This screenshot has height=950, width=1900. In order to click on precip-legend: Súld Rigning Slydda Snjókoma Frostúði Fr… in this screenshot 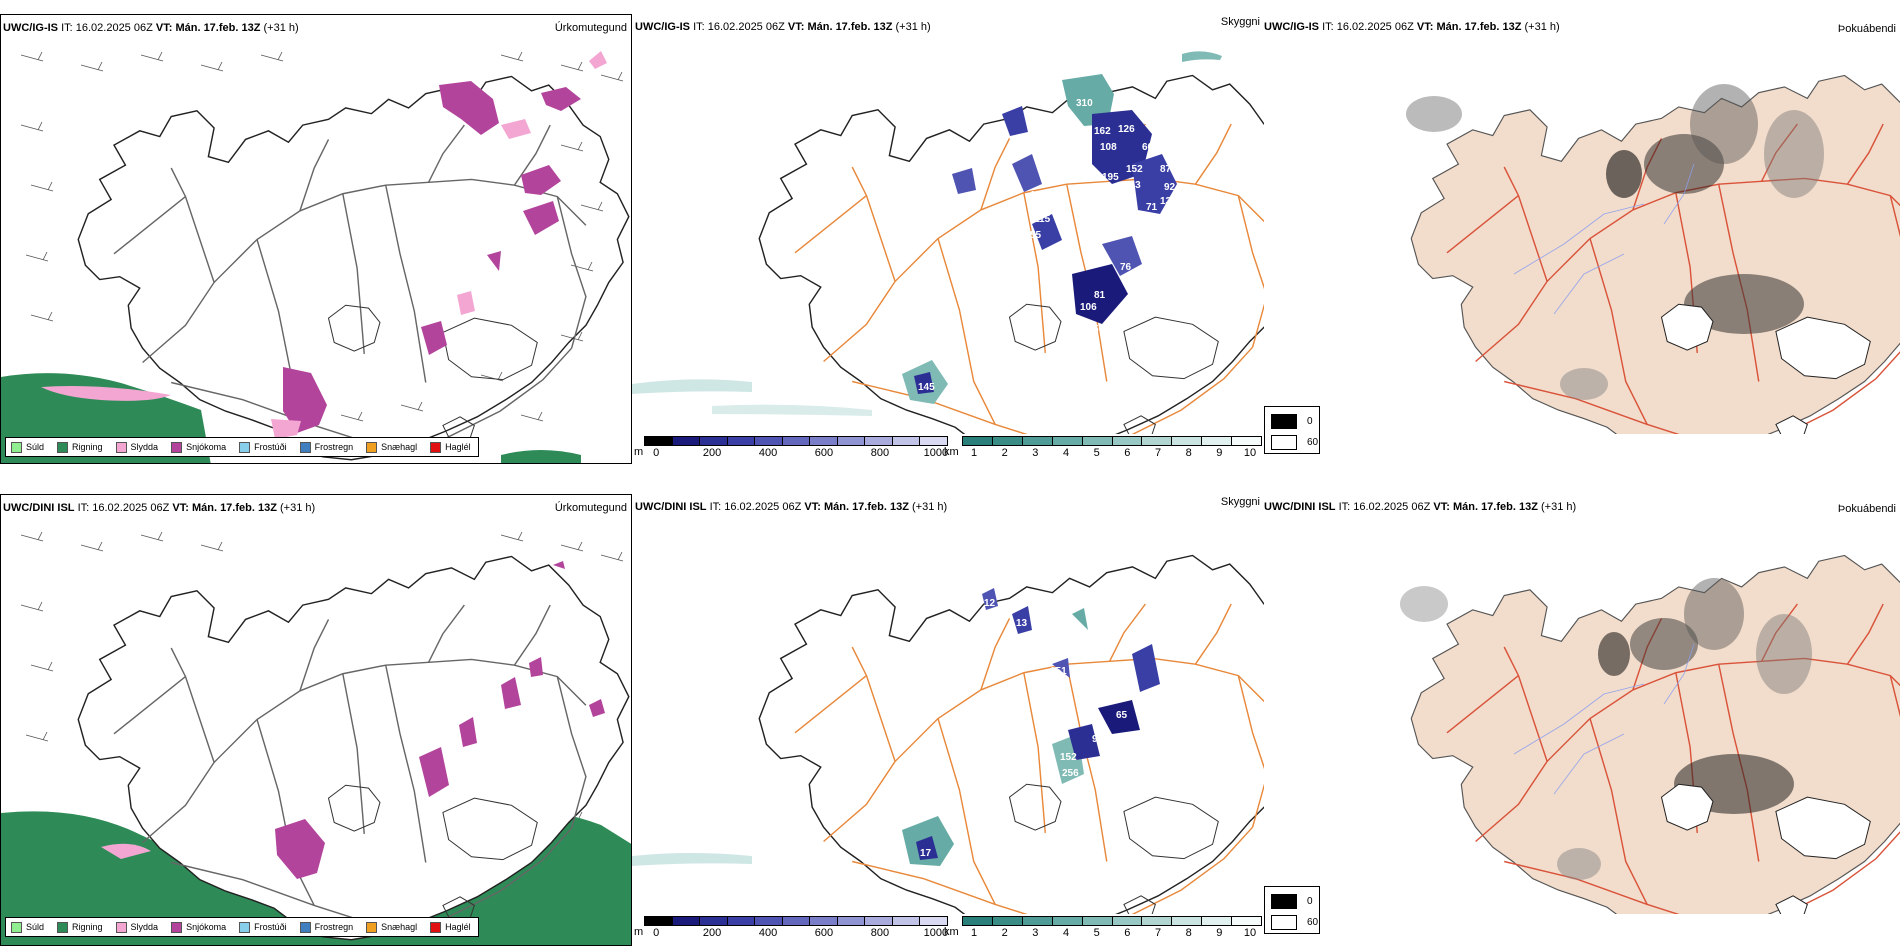, I will do `click(242, 447)`.